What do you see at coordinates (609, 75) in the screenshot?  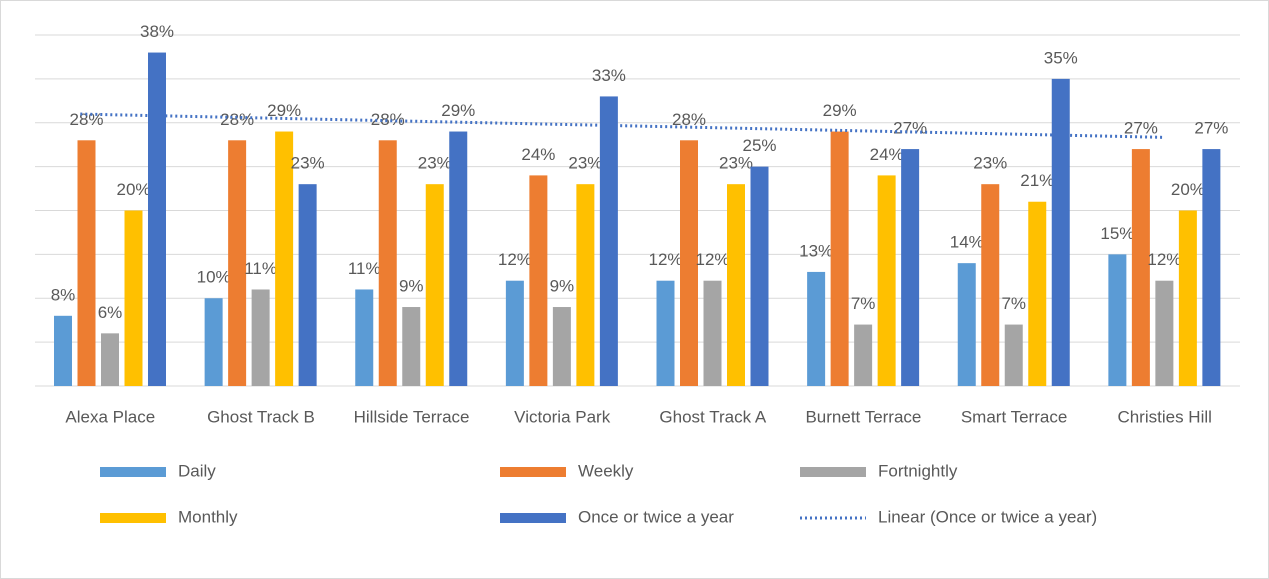 I see `data-label: 33%` at bounding box center [609, 75].